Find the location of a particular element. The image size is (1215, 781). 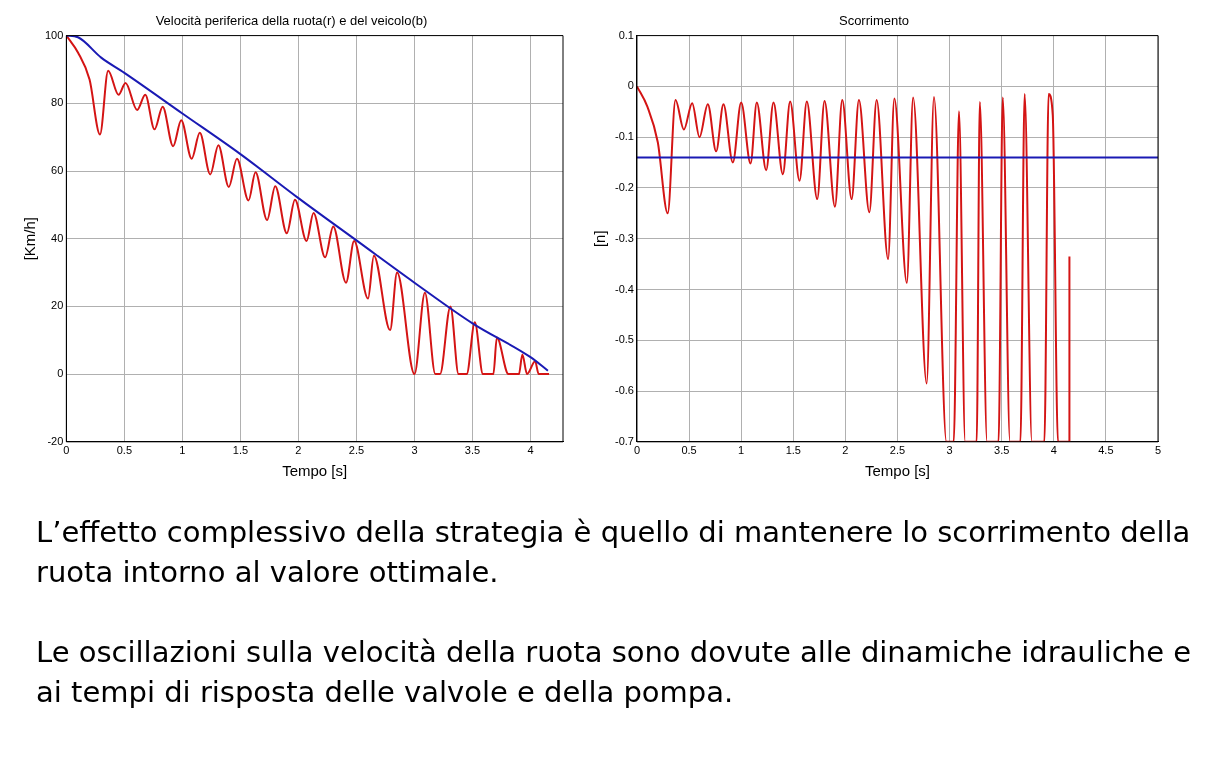

y-tick-label: -0.4 is located at coordinates (624, 288).